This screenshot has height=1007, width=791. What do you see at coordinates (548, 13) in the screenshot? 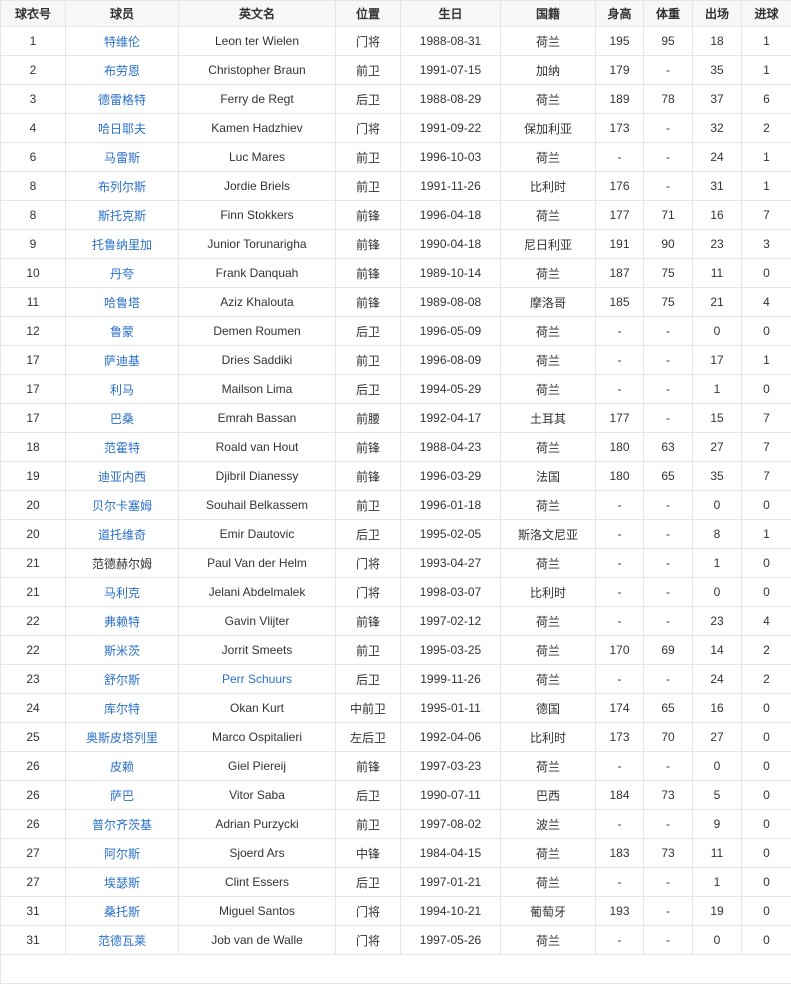
I see `header-nationality: 国籍` at bounding box center [548, 13].